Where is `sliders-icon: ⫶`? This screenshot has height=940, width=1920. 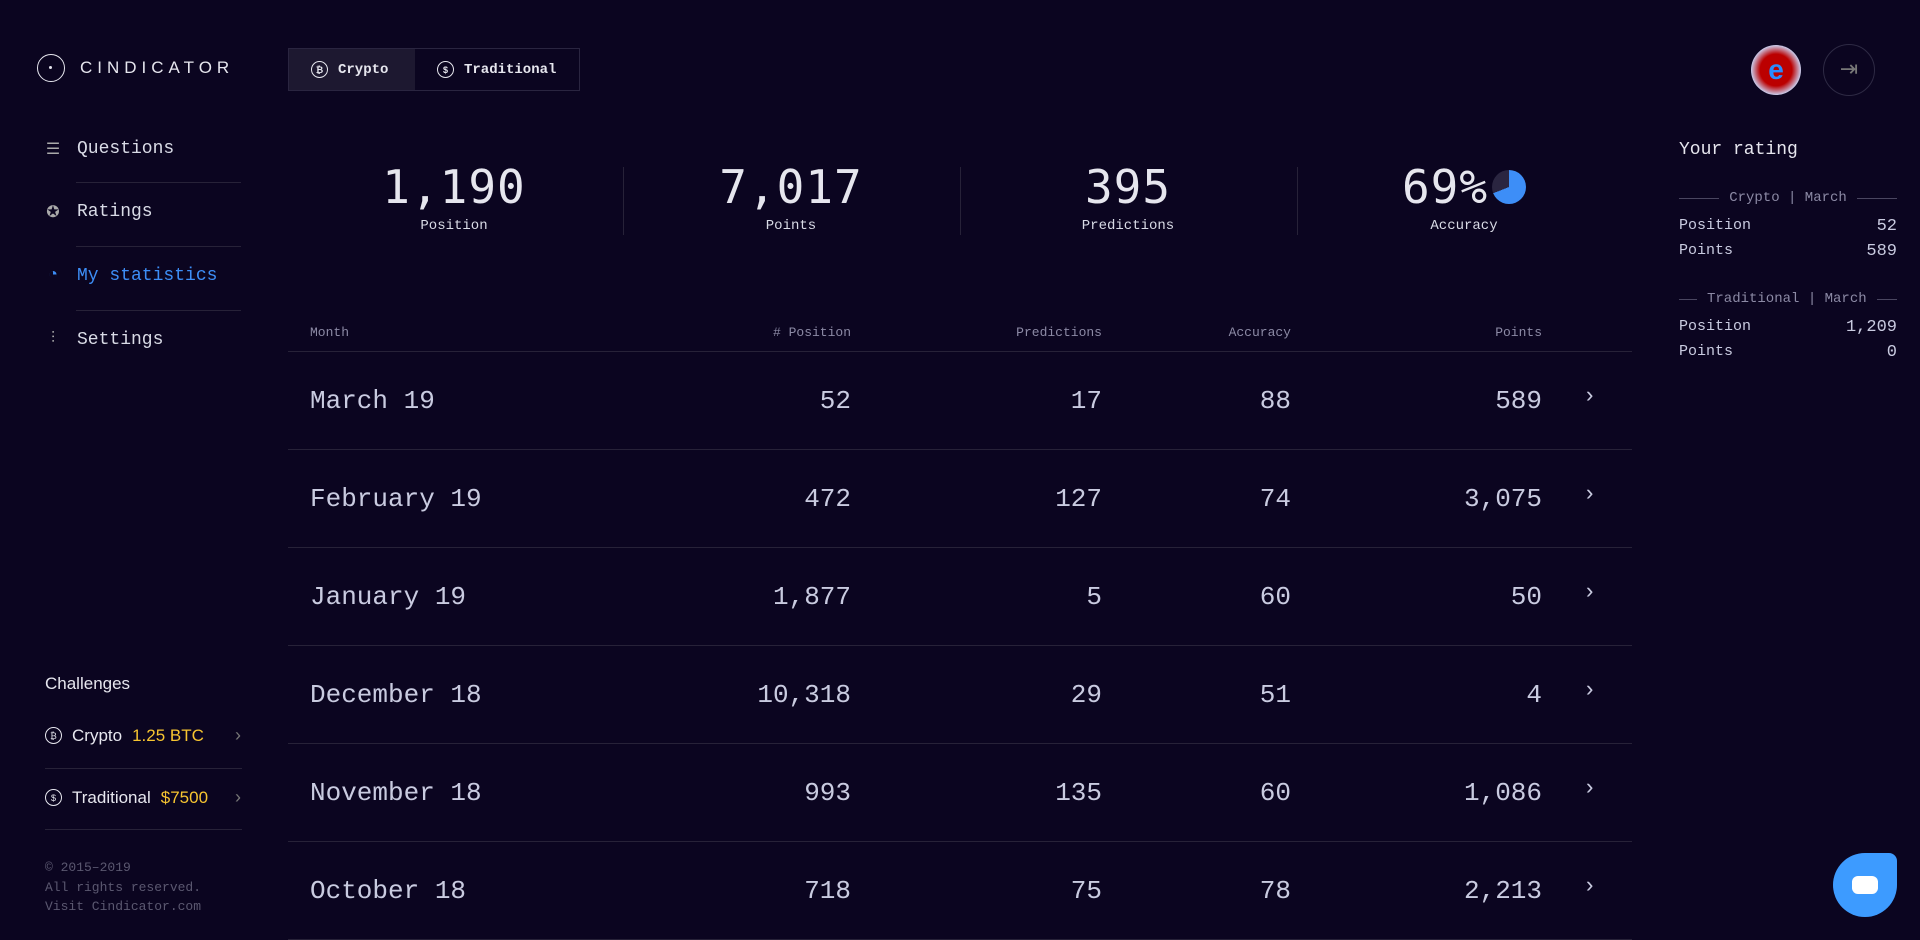 sliders-icon: ⫶ is located at coordinates (52, 339).